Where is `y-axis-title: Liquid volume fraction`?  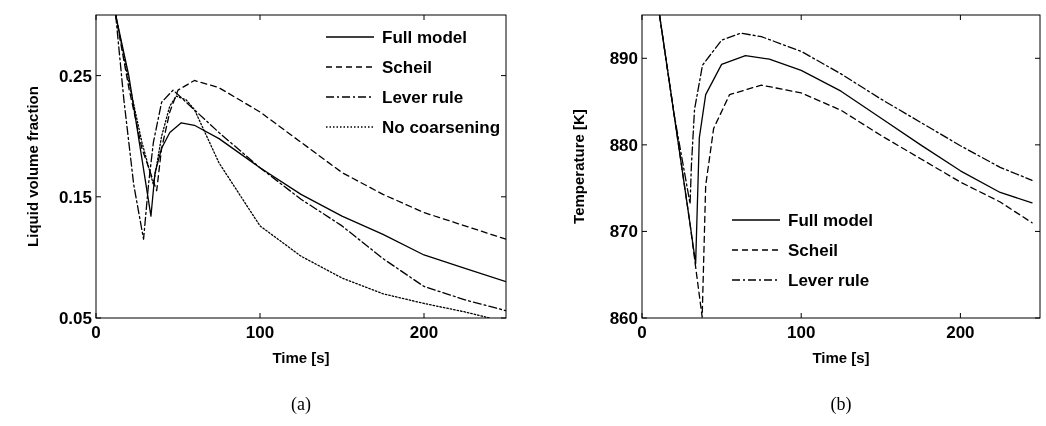 y-axis-title: Liquid volume fraction is located at coordinates (32, 166).